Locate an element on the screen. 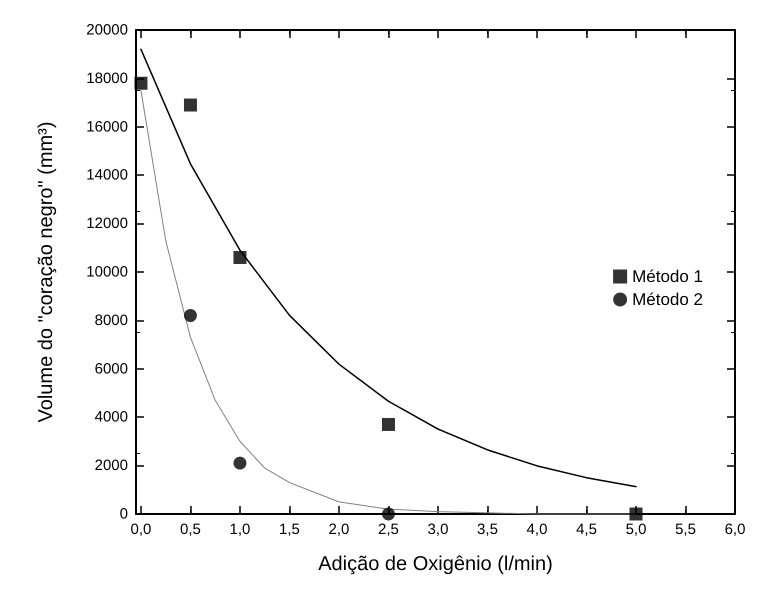 The width and height of the screenshot is (776, 599). x-tick-label: 5,0 is located at coordinates (636, 529).